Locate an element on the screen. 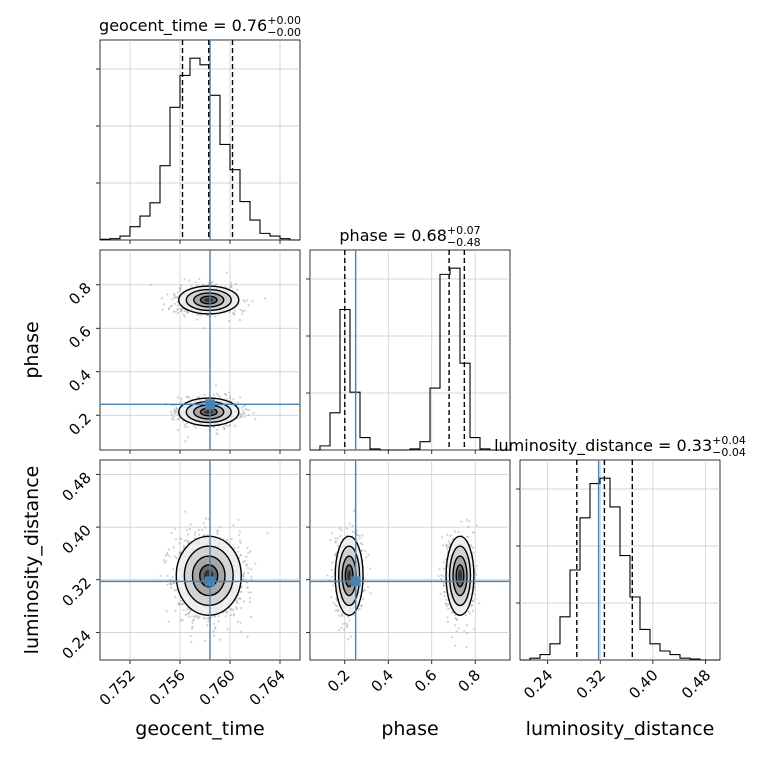 This screenshot has height=760, width=760. truth-marker is located at coordinates (355, 581).